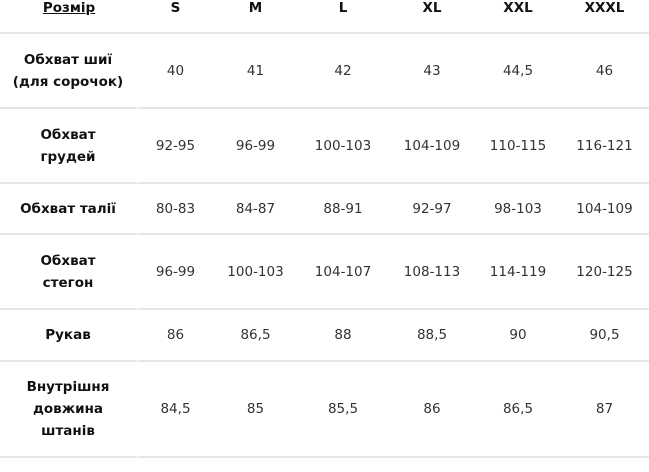  I want to click on label-line: Внутрішня, so click(68, 387).